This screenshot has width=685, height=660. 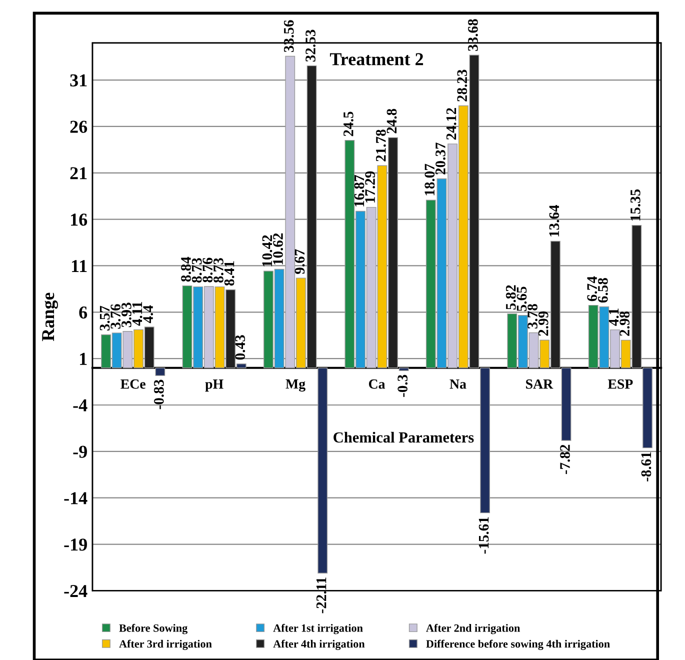 I want to click on data-label: 5.82, so click(x=511, y=297).